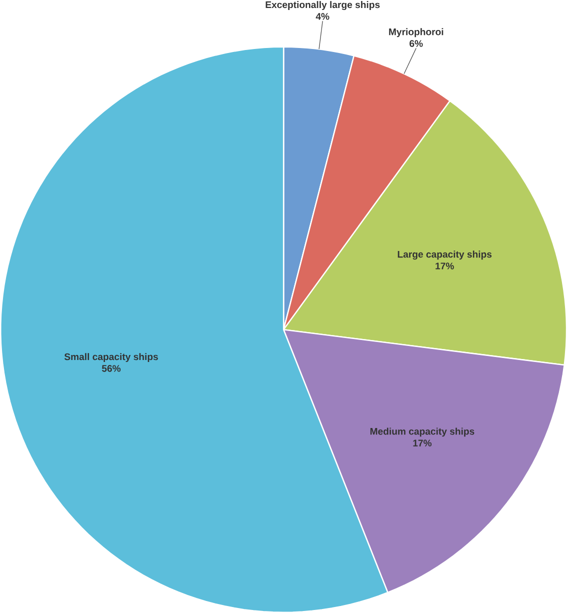 Image resolution: width=567 pixels, height=613 pixels. I want to click on slice-label: Myriophoroi, so click(416, 33).